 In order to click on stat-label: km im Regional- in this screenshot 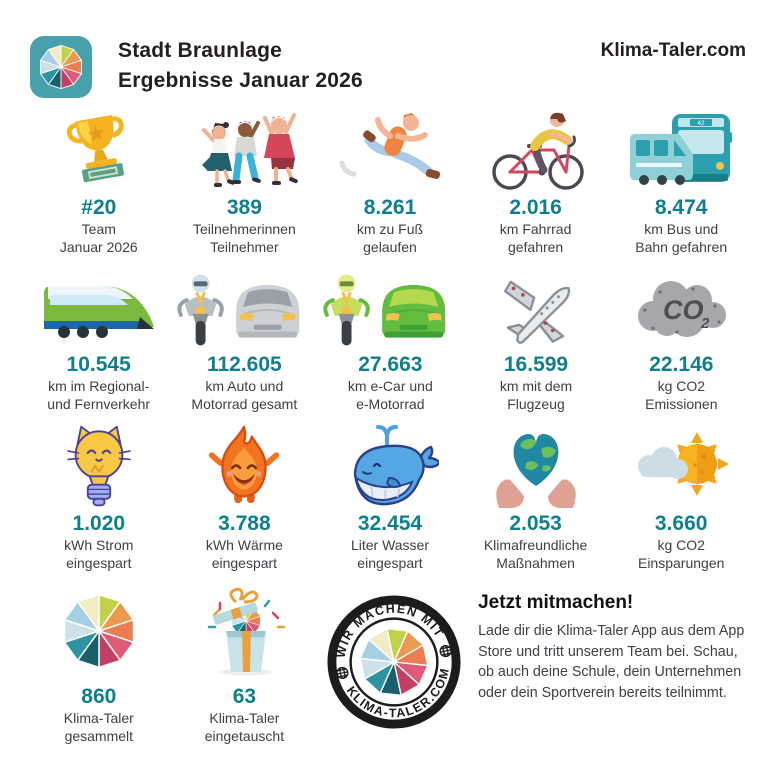, I will do `click(99, 386)`.